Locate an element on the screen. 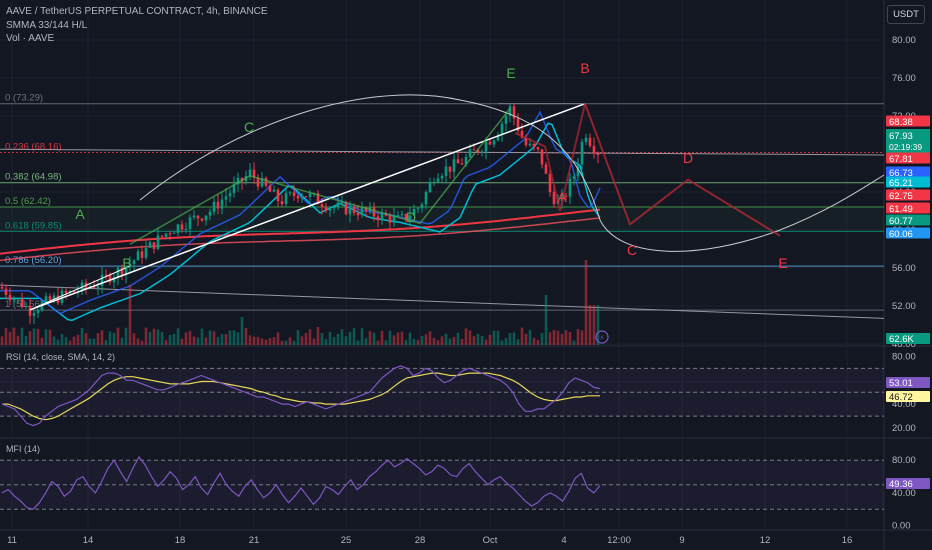  volume-indicator-label: Vol · AAVE is located at coordinates (30, 38).